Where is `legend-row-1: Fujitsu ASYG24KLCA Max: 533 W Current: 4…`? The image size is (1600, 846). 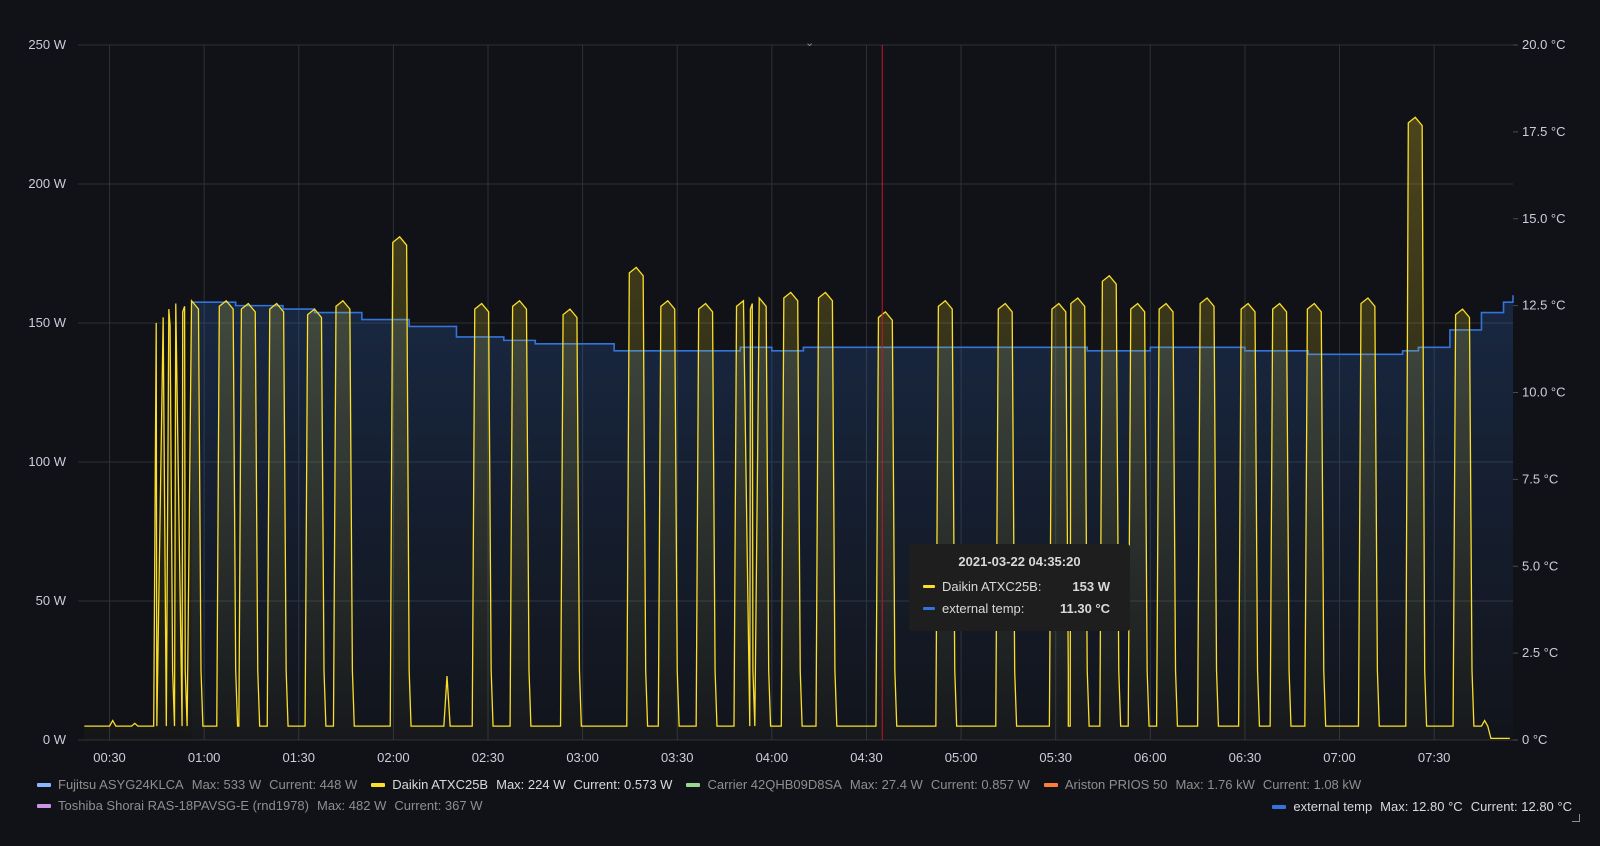 legend-row-1: Fujitsu ASYG24KLCA Max: 533 W Current: 4… is located at coordinates (706, 784).